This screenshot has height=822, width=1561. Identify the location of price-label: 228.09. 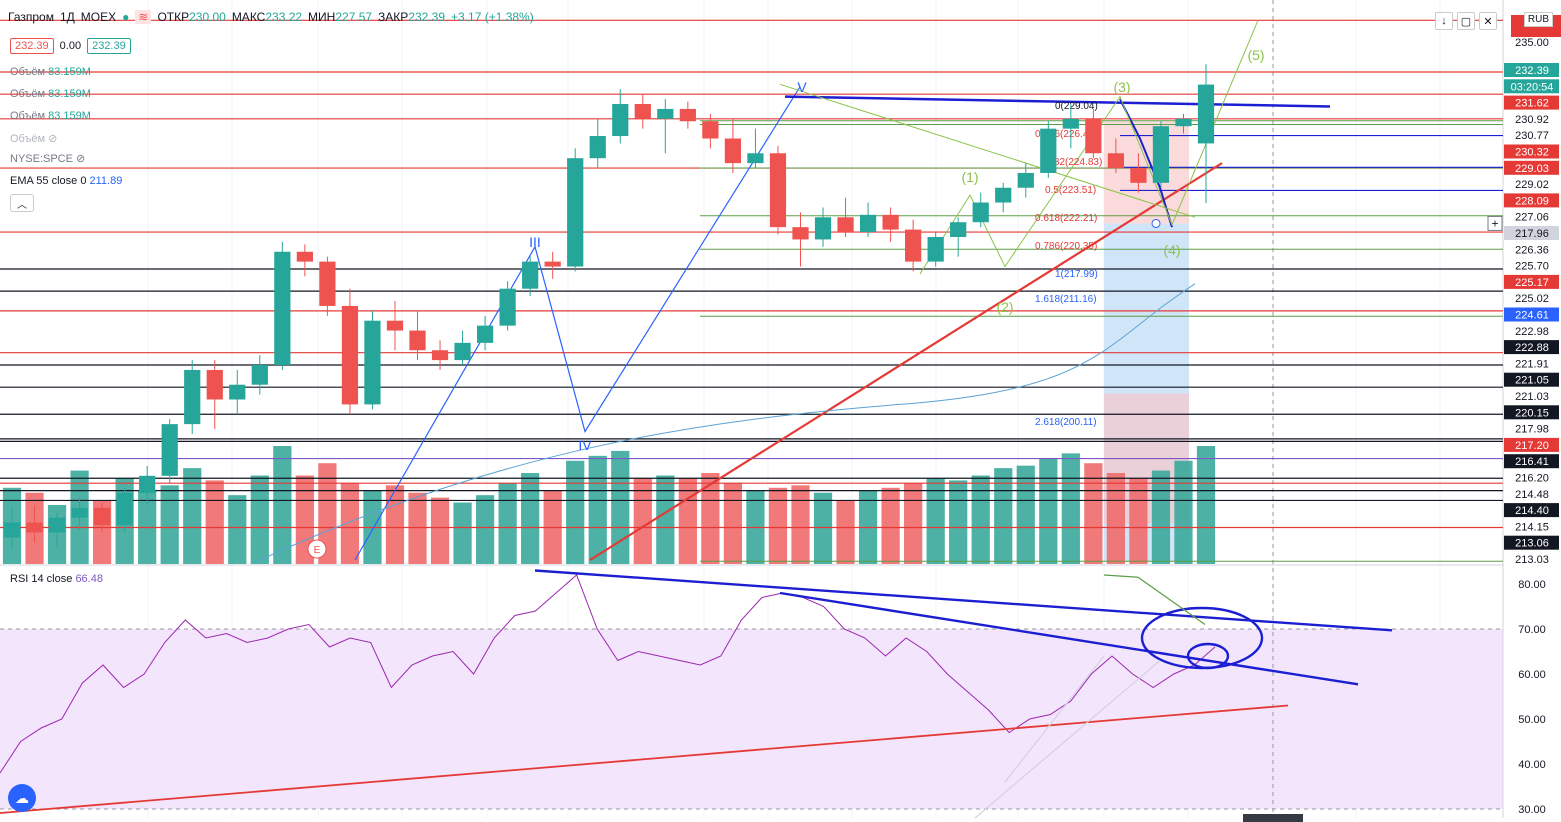
(1532, 201).